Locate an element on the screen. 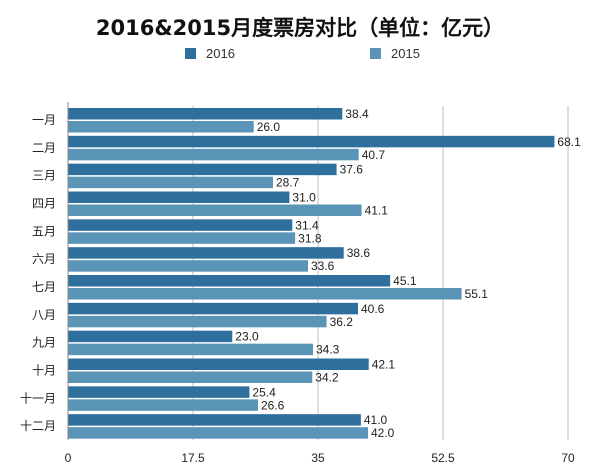 The image size is (600, 470). value-label: 34.2 is located at coordinates (327, 378).